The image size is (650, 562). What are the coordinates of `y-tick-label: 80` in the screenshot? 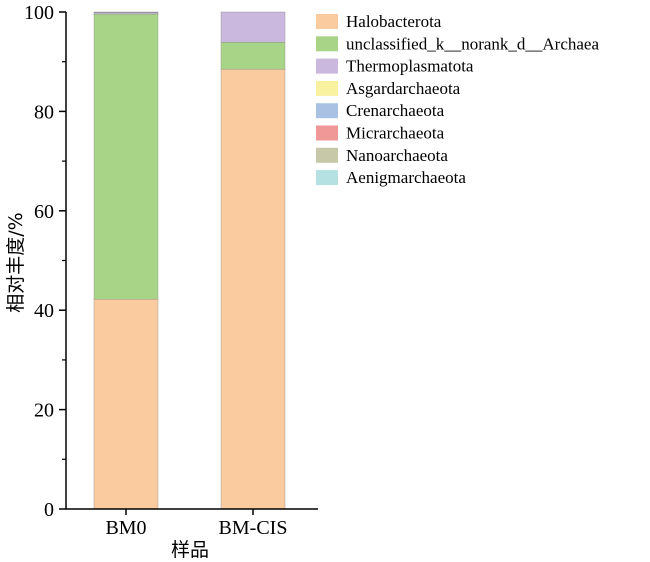 It's located at (44, 112).